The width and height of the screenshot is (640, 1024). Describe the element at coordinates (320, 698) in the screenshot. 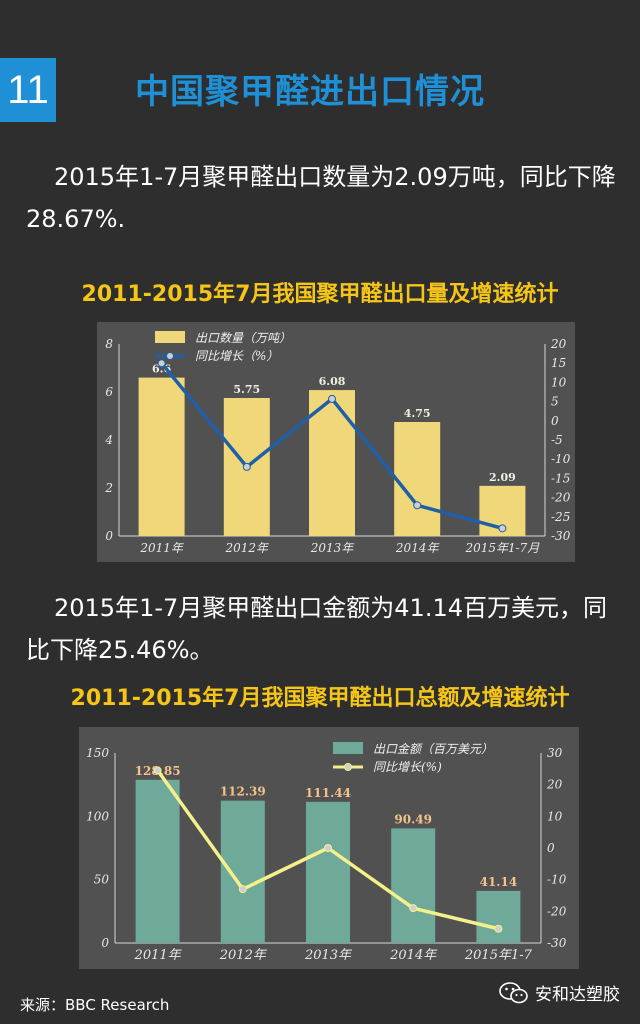

I see `chart-title-value: 2011-2015年7月我国聚甲醛出口总额及增速统计` at that location.